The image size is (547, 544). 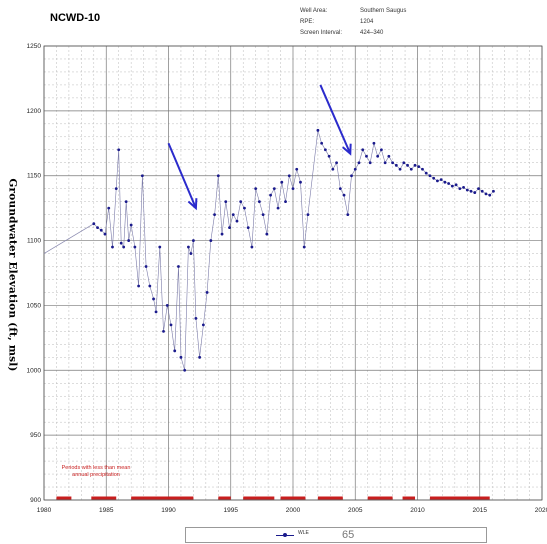 I want to click on info-value: 424–340, so click(x=372, y=33).